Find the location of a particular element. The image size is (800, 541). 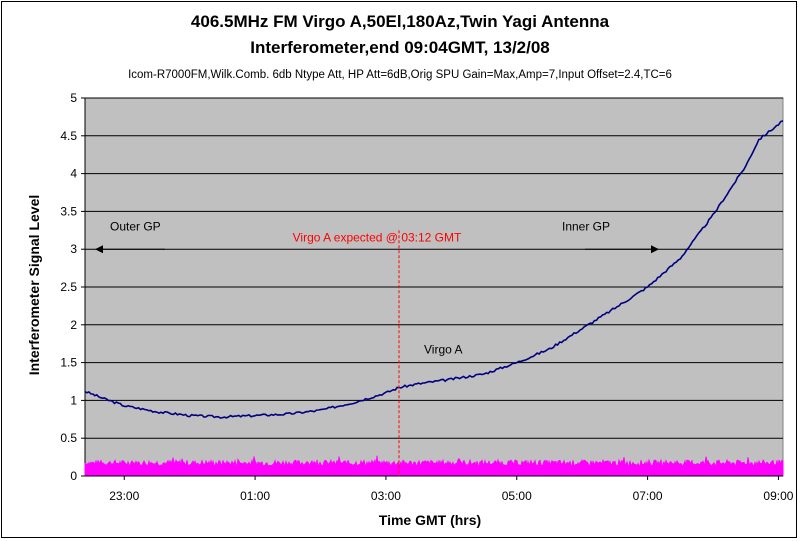

annotation-virgo-a: Virgo A is located at coordinates (443, 350).